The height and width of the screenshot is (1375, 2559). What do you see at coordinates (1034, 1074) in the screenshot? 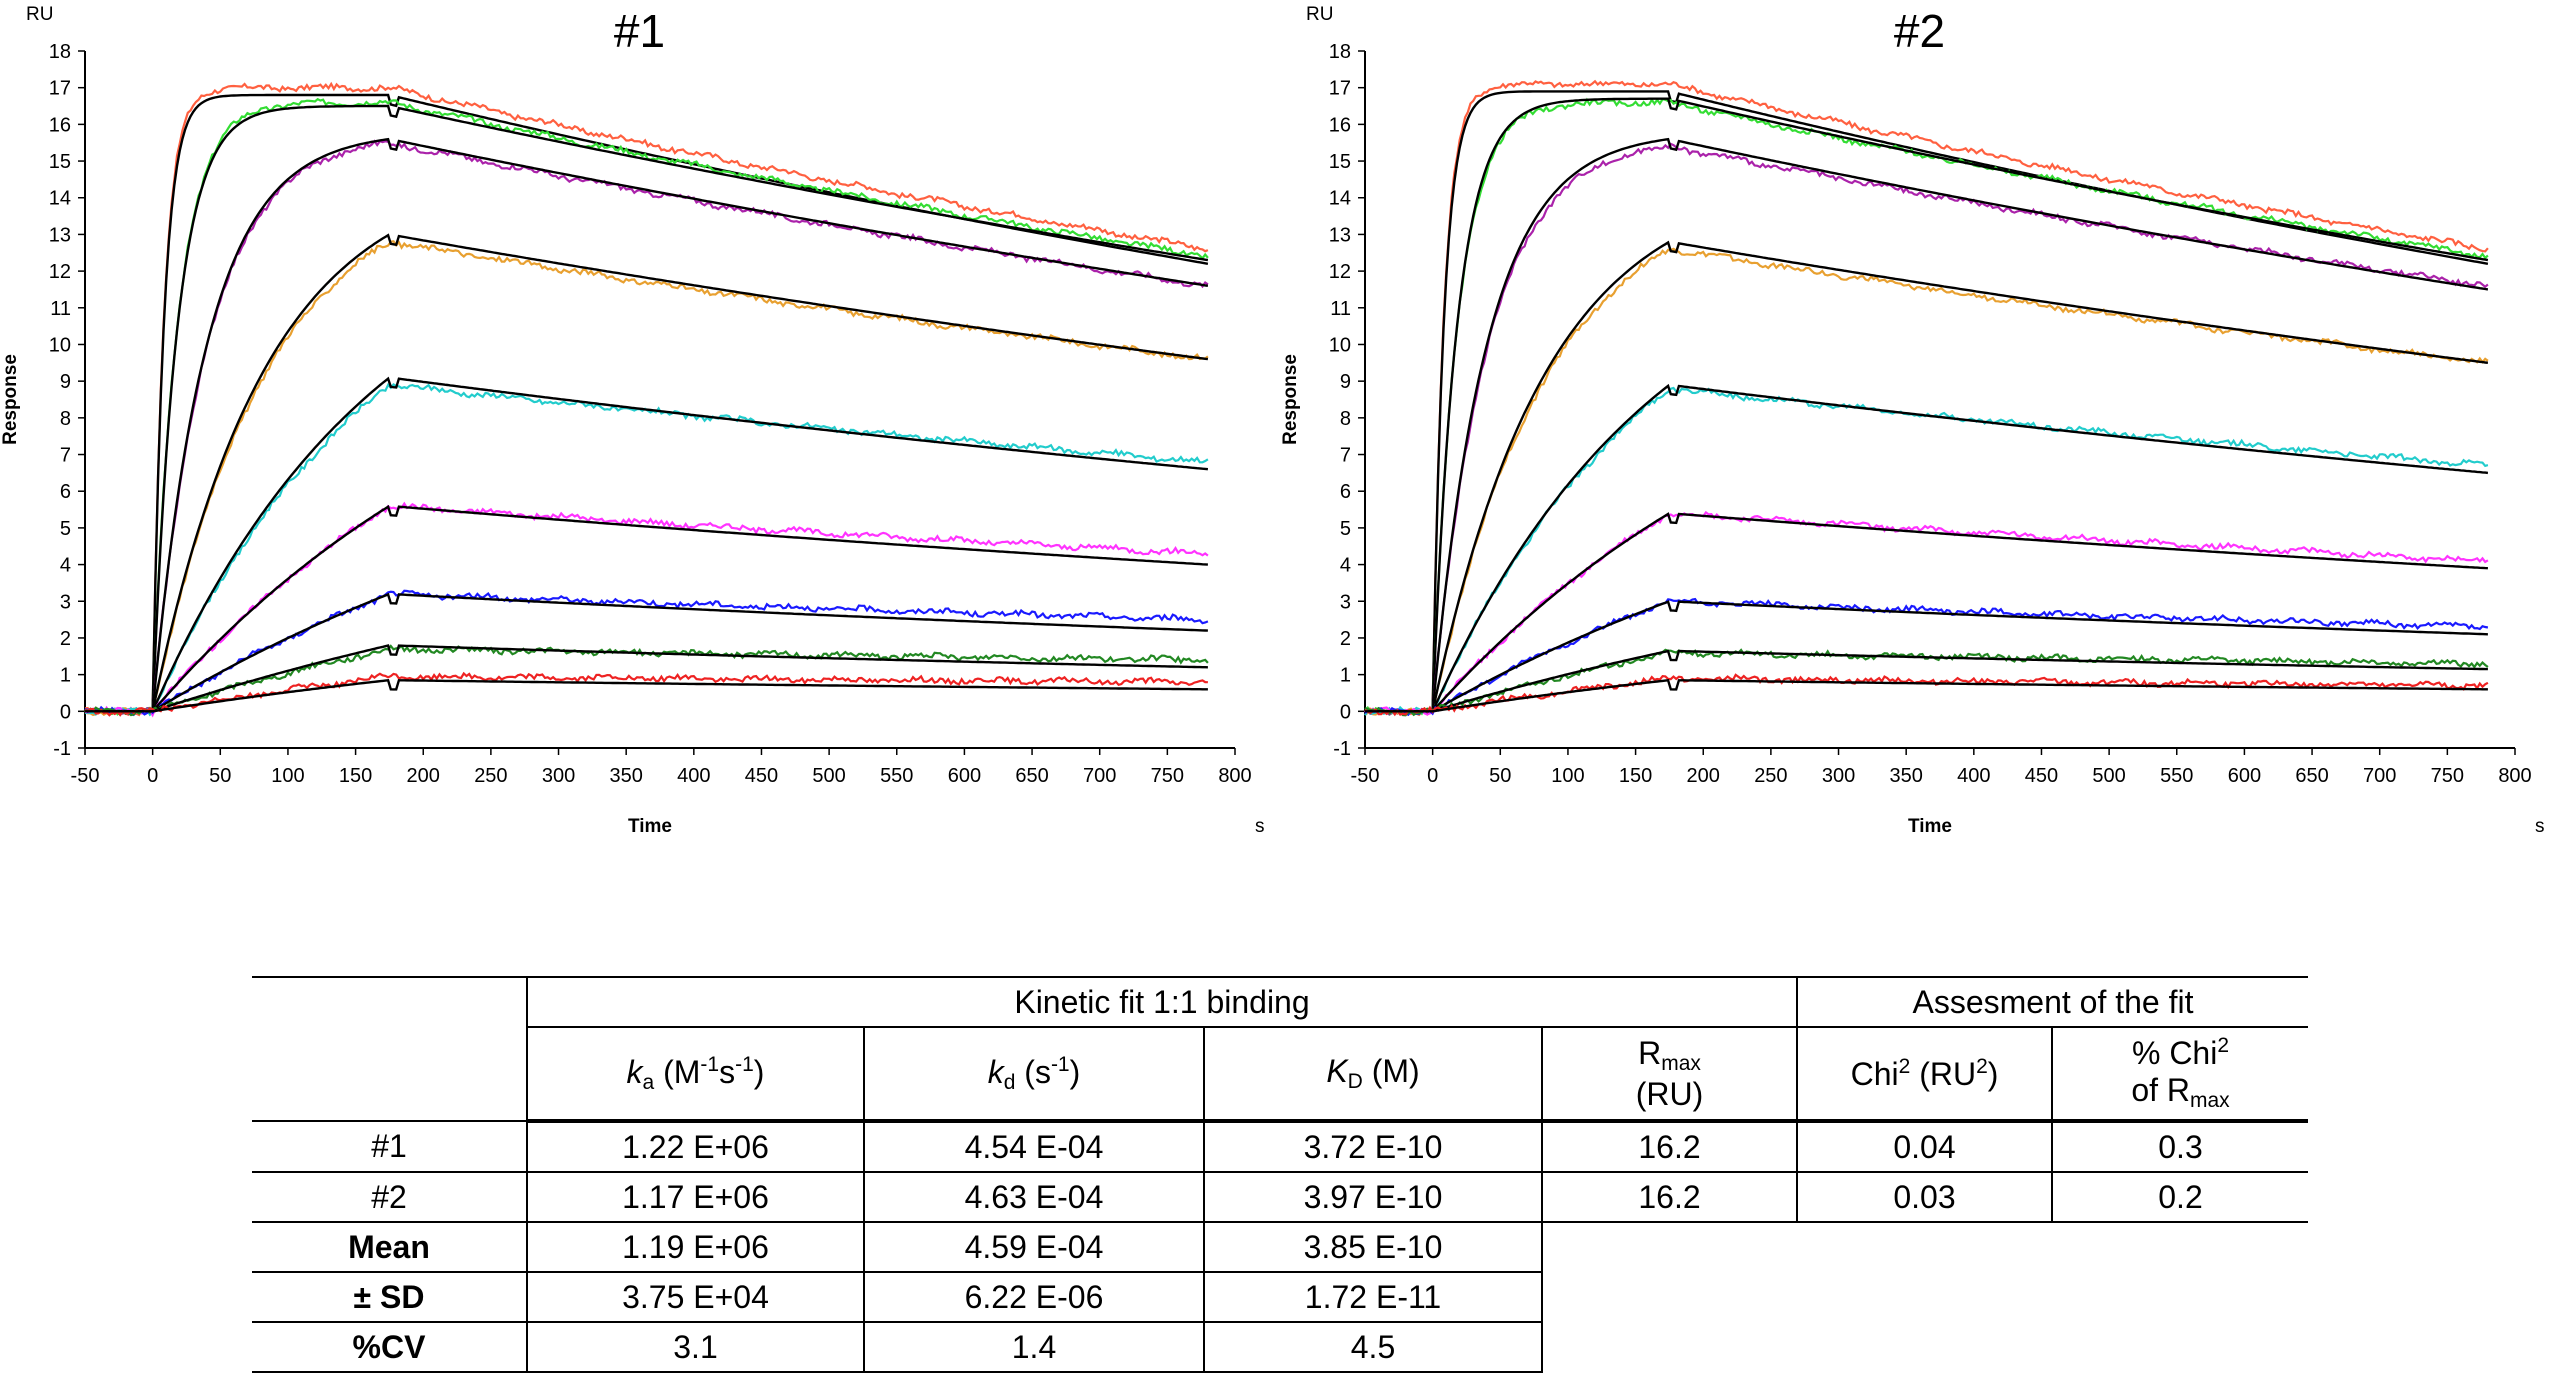
I see `header-kd: kd (s-1)` at bounding box center [1034, 1074].